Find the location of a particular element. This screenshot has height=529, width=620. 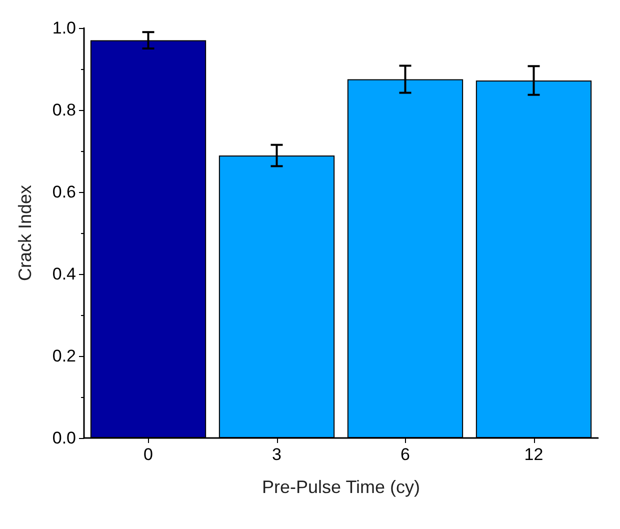

x-axis-title: Pre-Pulse Time (cy) is located at coordinates (341, 487).